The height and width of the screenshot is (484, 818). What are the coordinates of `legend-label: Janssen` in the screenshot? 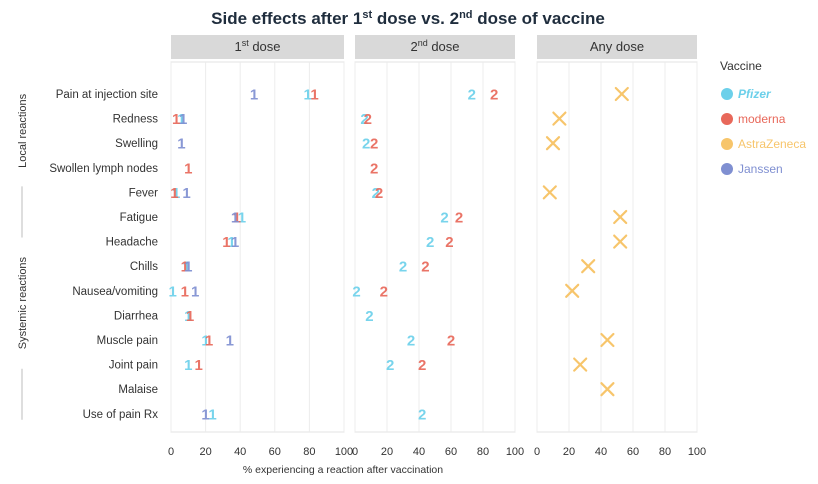 It's located at (760, 169).